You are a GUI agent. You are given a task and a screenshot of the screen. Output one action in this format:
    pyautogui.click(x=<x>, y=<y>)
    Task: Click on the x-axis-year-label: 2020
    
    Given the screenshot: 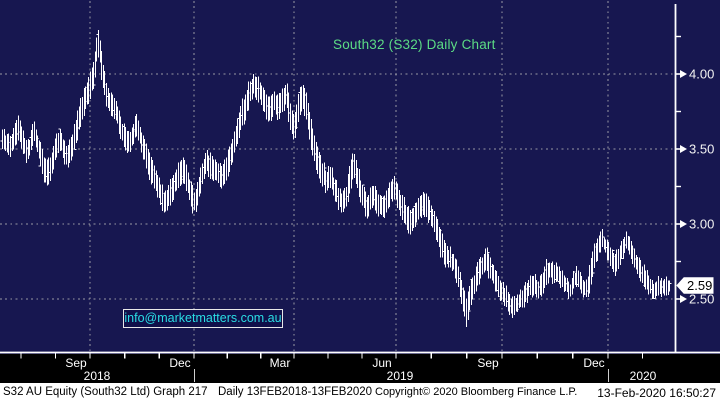 What is the action you would take?
    pyautogui.click(x=643, y=376)
    